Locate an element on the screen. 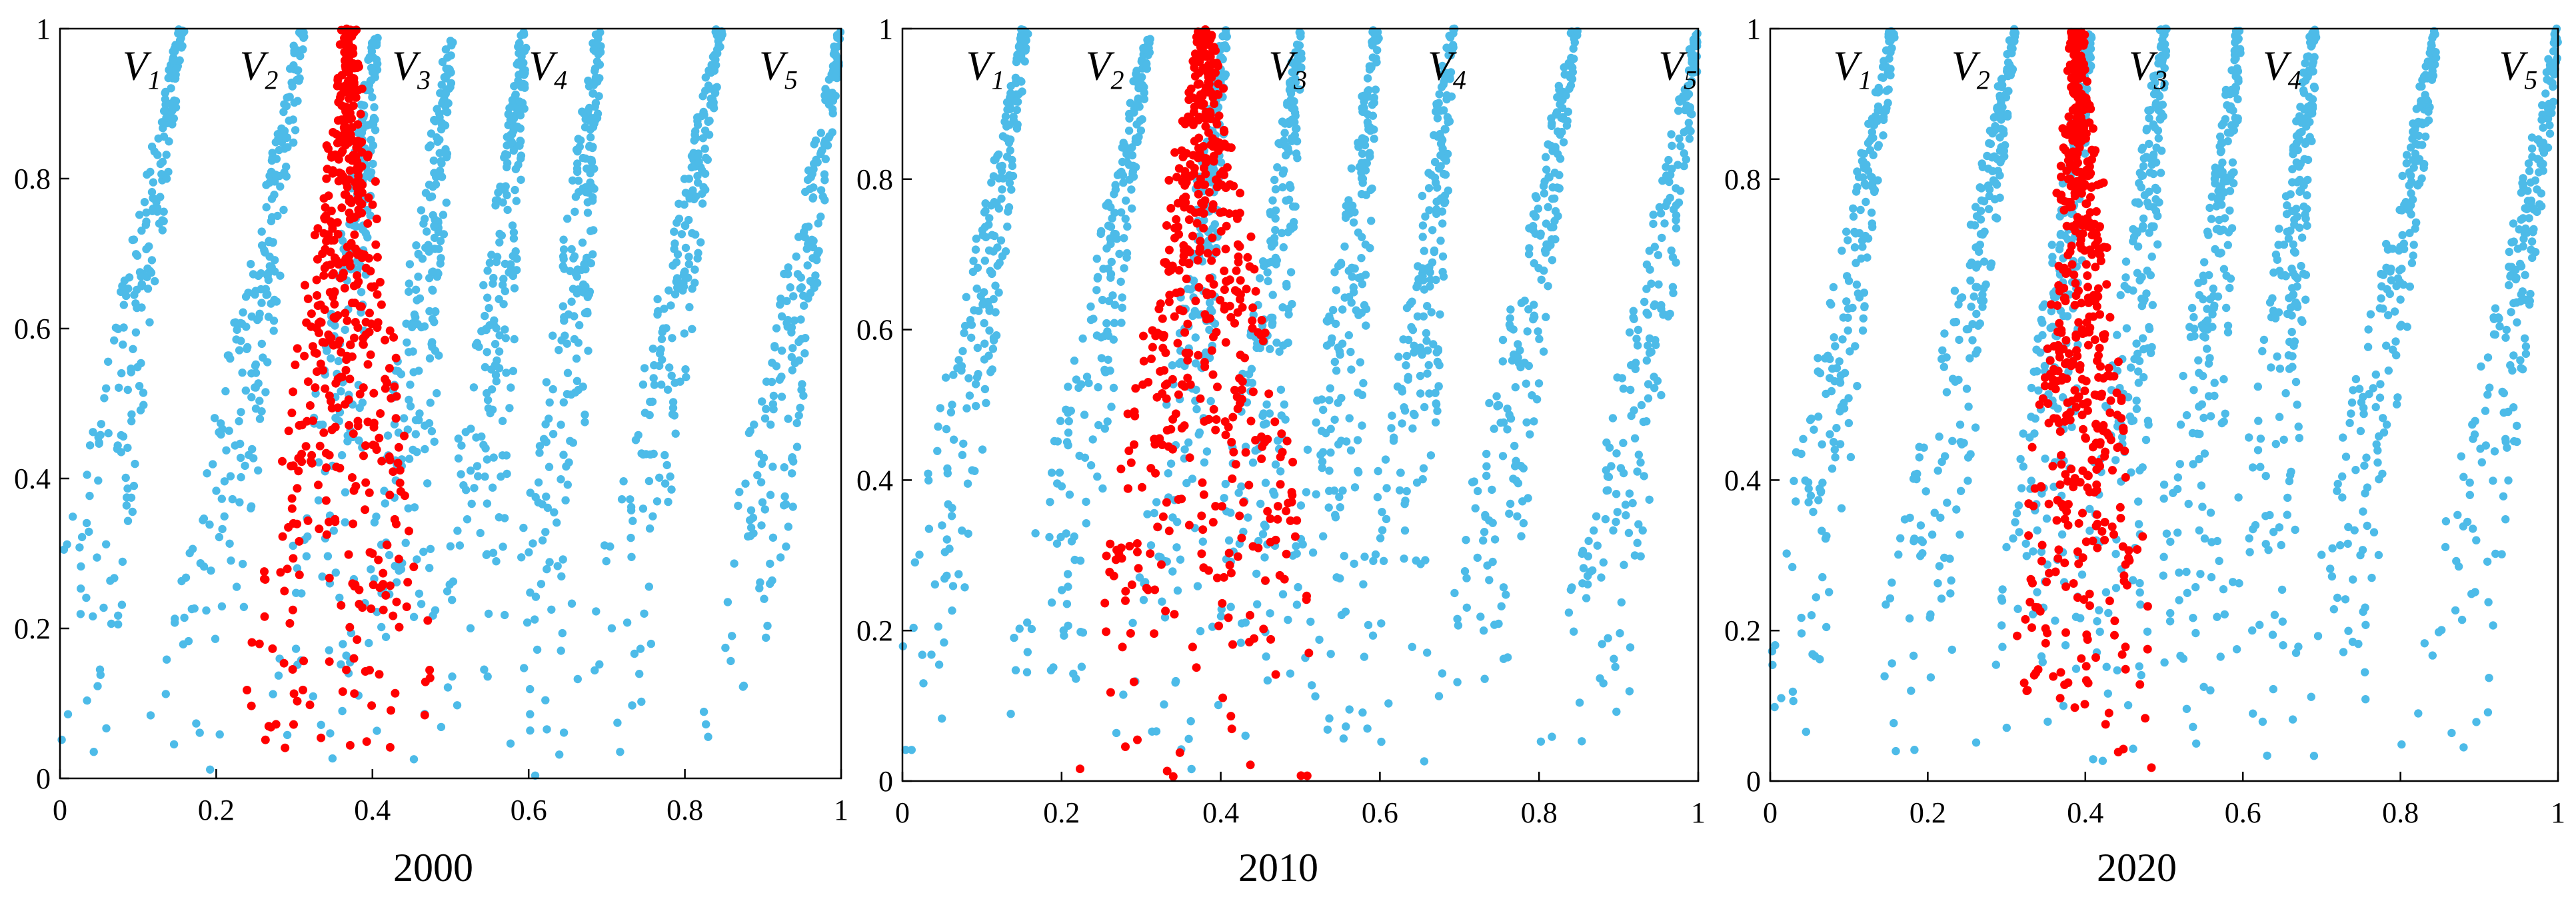 The height and width of the screenshot is (907, 2576). y-tick-label: 0.6 is located at coordinates (32, 329).